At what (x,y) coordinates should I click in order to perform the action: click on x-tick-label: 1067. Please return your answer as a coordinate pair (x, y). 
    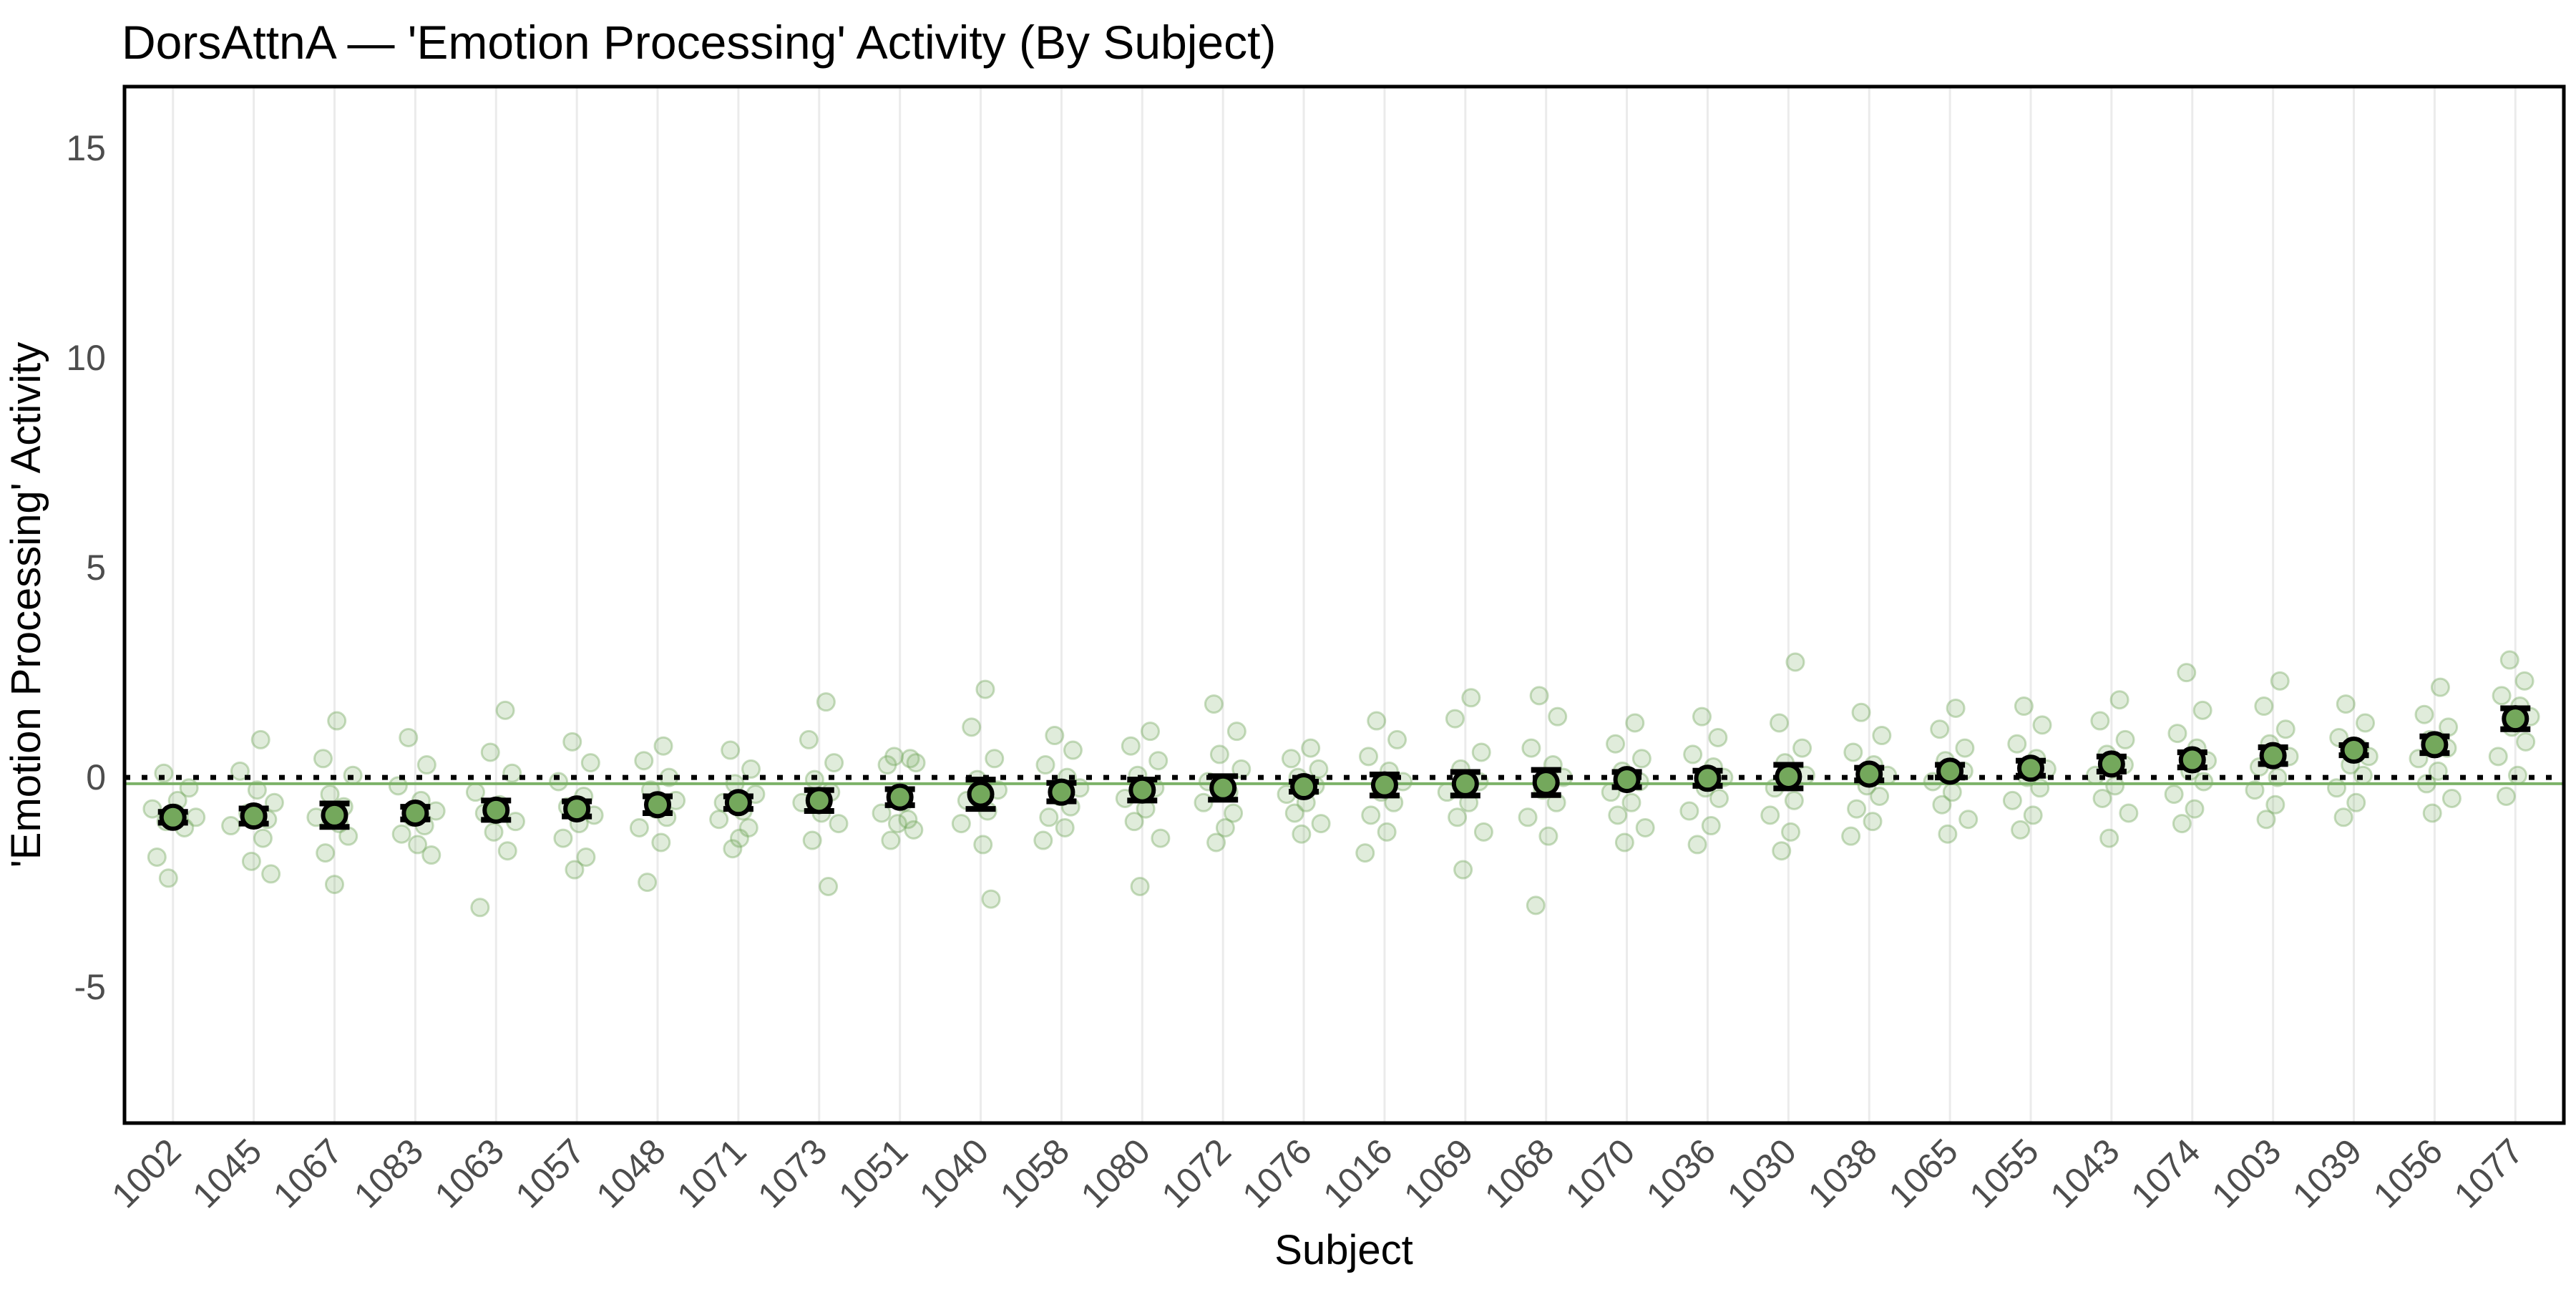
    Looking at the image, I should click on (307, 1173).